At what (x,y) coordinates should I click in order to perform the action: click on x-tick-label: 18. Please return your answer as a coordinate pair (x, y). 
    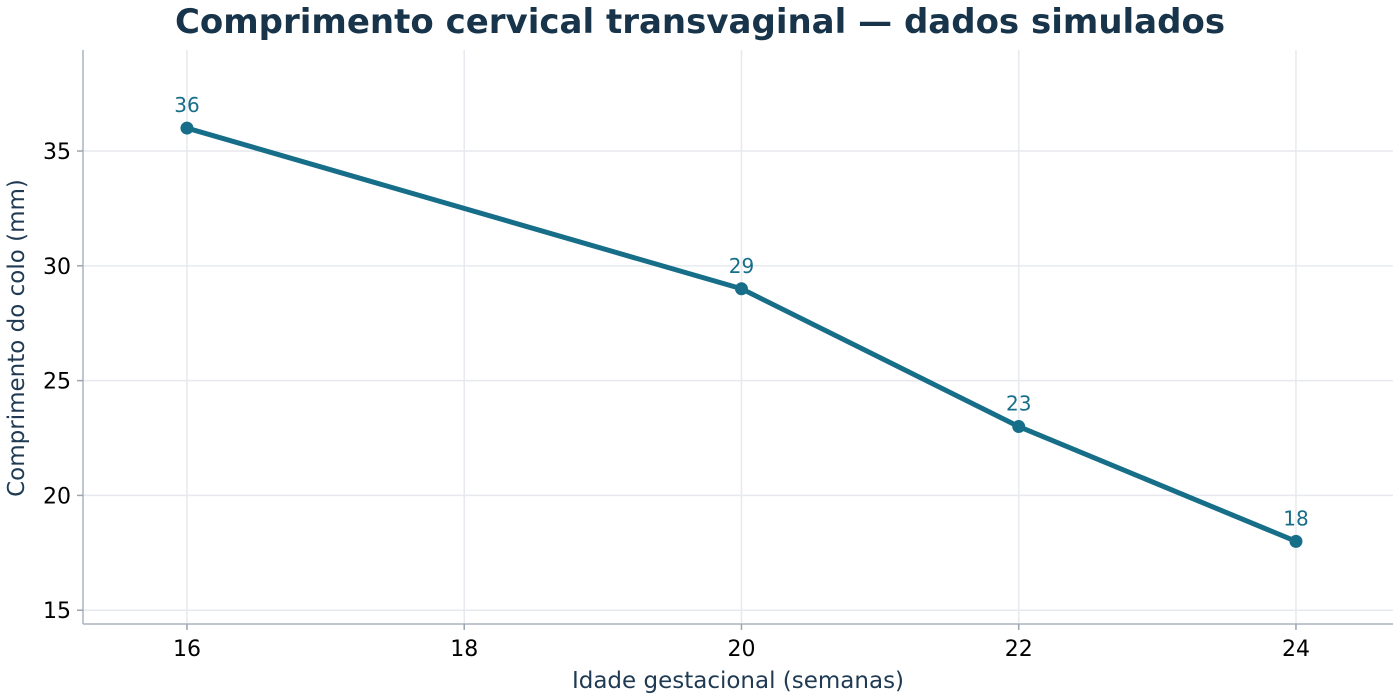
    Looking at the image, I should click on (464, 649).